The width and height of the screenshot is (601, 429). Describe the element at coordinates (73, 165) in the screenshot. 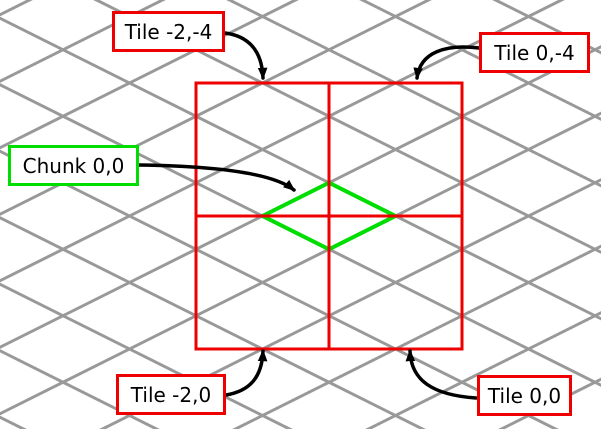

I see `label-chunk-0-0: Chunk 0,0` at that location.